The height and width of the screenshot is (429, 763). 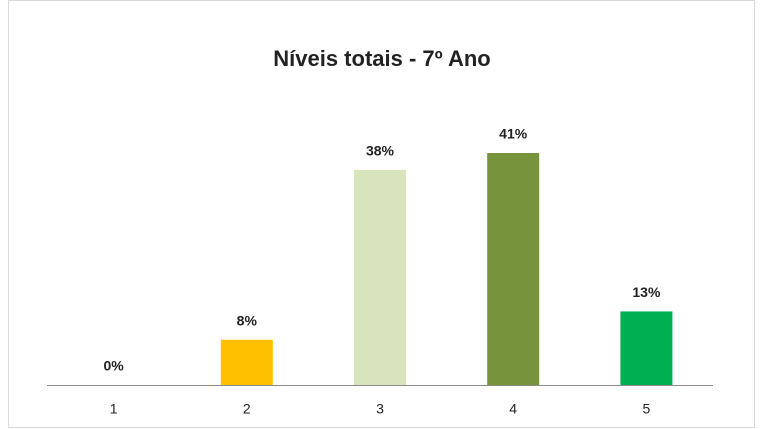 What do you see at coordinates (513, 409) in the screenshot?
I see `x-tick-label: 4` at bounding box center [513, 409].